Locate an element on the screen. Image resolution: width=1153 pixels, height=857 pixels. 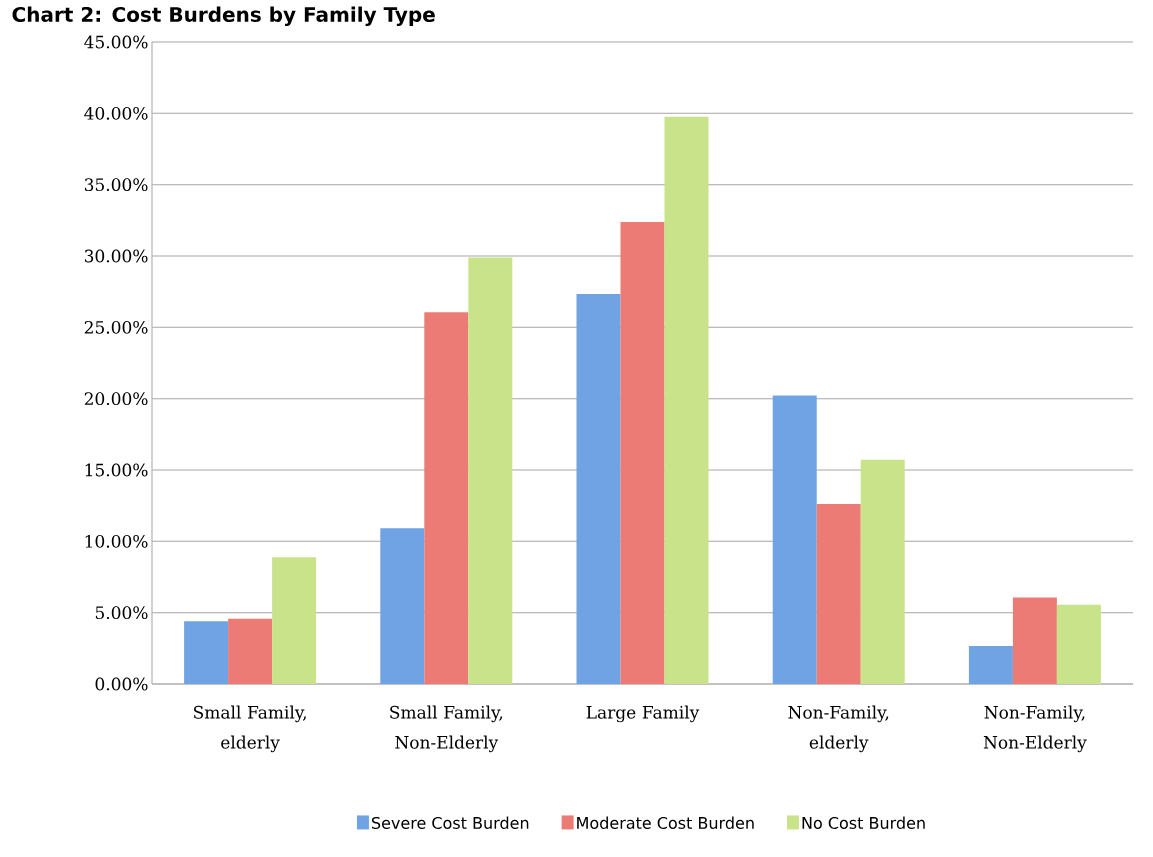
y-tick-label: 25.00% is located at coordinates (116, 327).